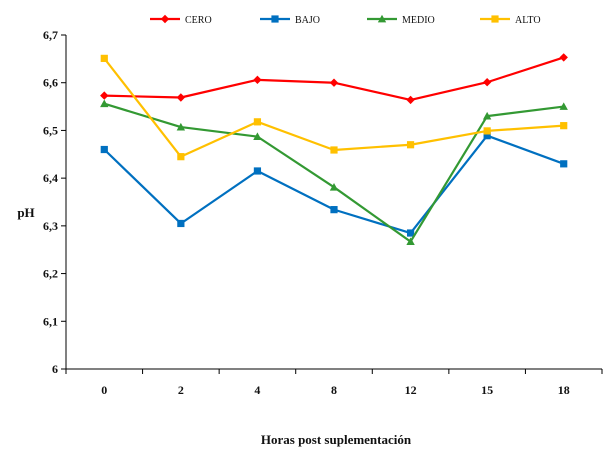 The height and width of the screenshot is (452, 605). I want to click on x-tick-label: 2, so click(181, 390).